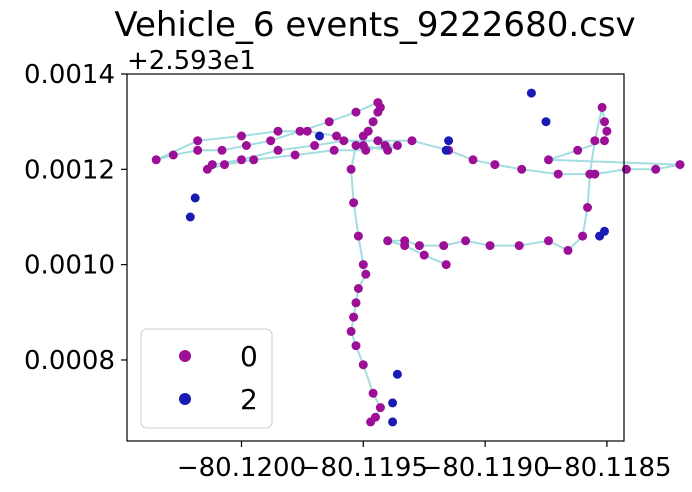 The width and height of the screenshot is (692, 492). What do you see at coordinates (606, 468) in the screenshot?
I see `x-tick-label: −80.1185` at bounding box center [606, 468].